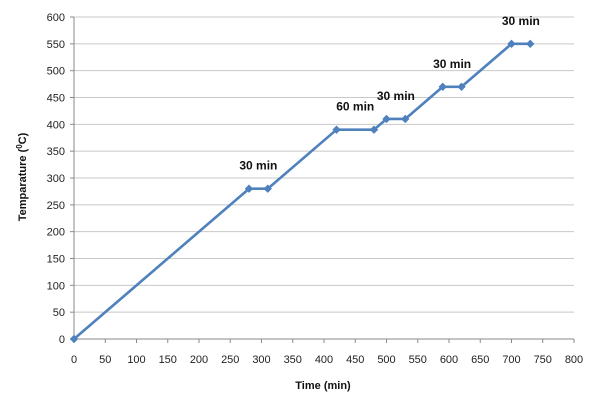 Image resolution: width=591 pixels, height=396 pixels. I want to click on x-tick-label: 150, so click(168, 360).